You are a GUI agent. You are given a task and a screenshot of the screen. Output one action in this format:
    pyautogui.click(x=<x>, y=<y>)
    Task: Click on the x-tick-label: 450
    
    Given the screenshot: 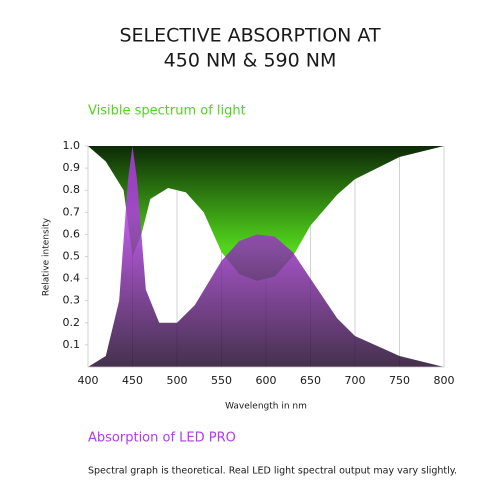 What is the action you would take?
    pyautogui.click(x=132, y=380)
    